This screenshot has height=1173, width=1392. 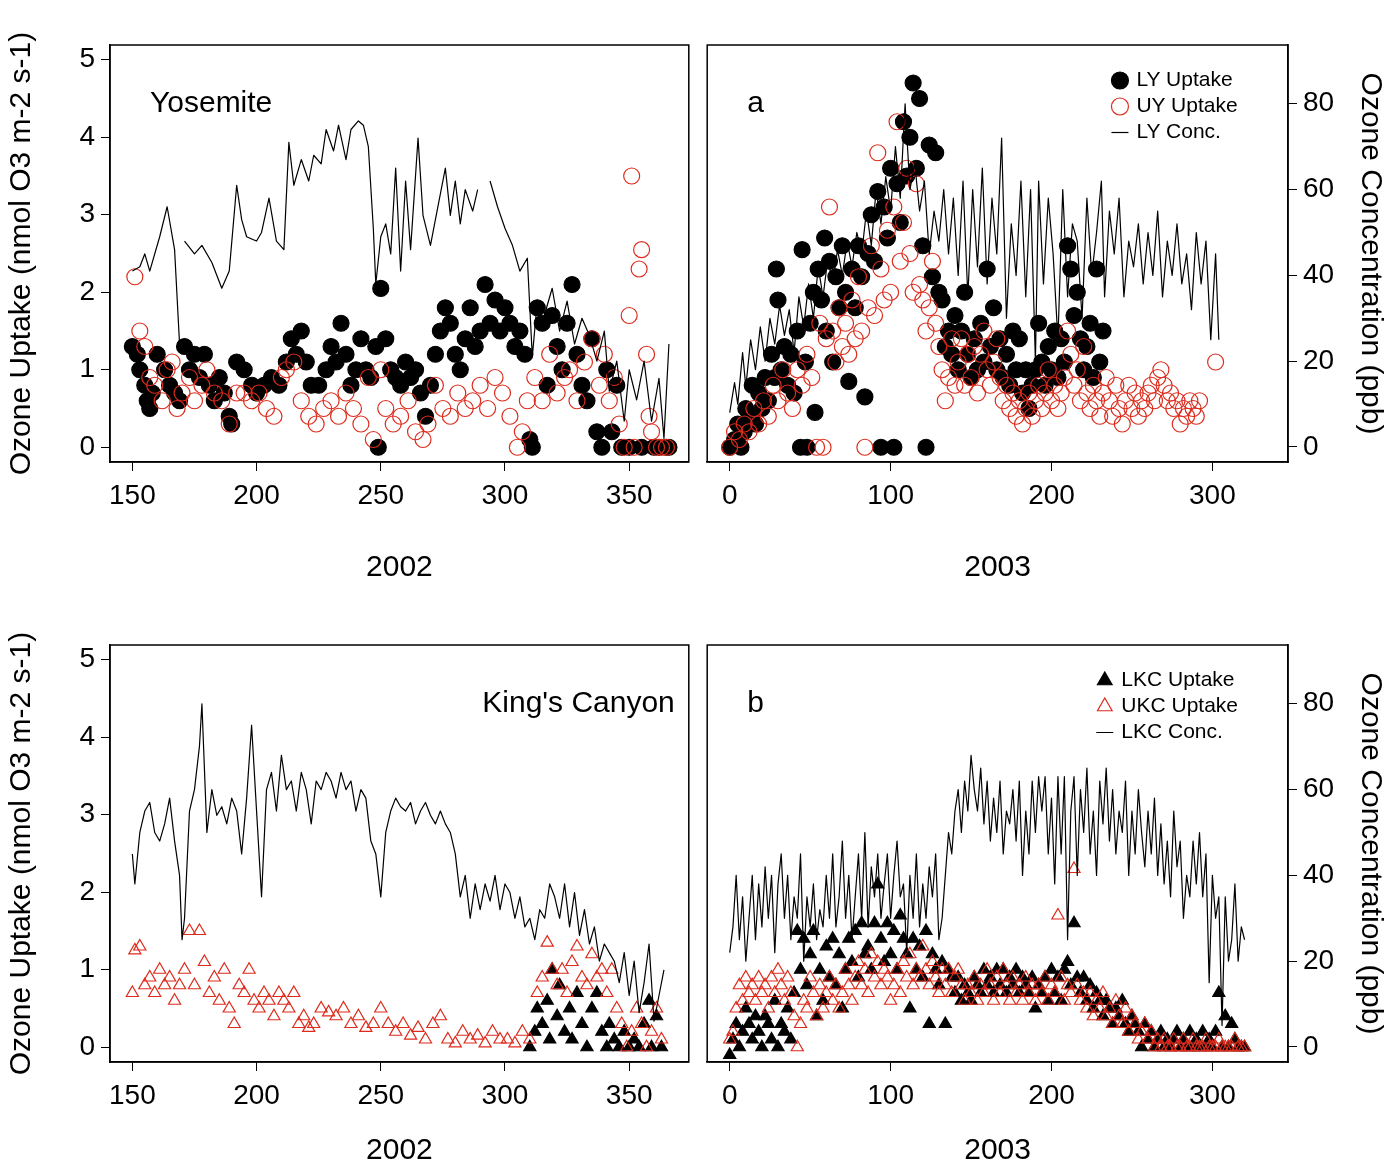 I want to click on annotation: King's Canyon, so click(x=578, y=702).